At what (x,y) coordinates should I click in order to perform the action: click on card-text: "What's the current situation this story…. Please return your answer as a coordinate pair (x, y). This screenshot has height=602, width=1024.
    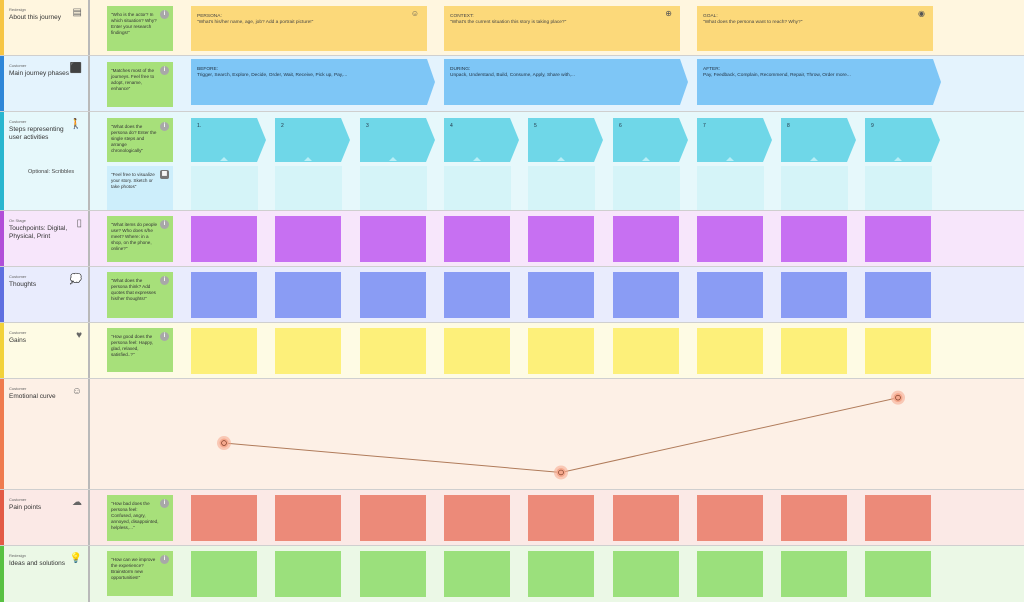
    Looking at the image, I should click on (508, 22).